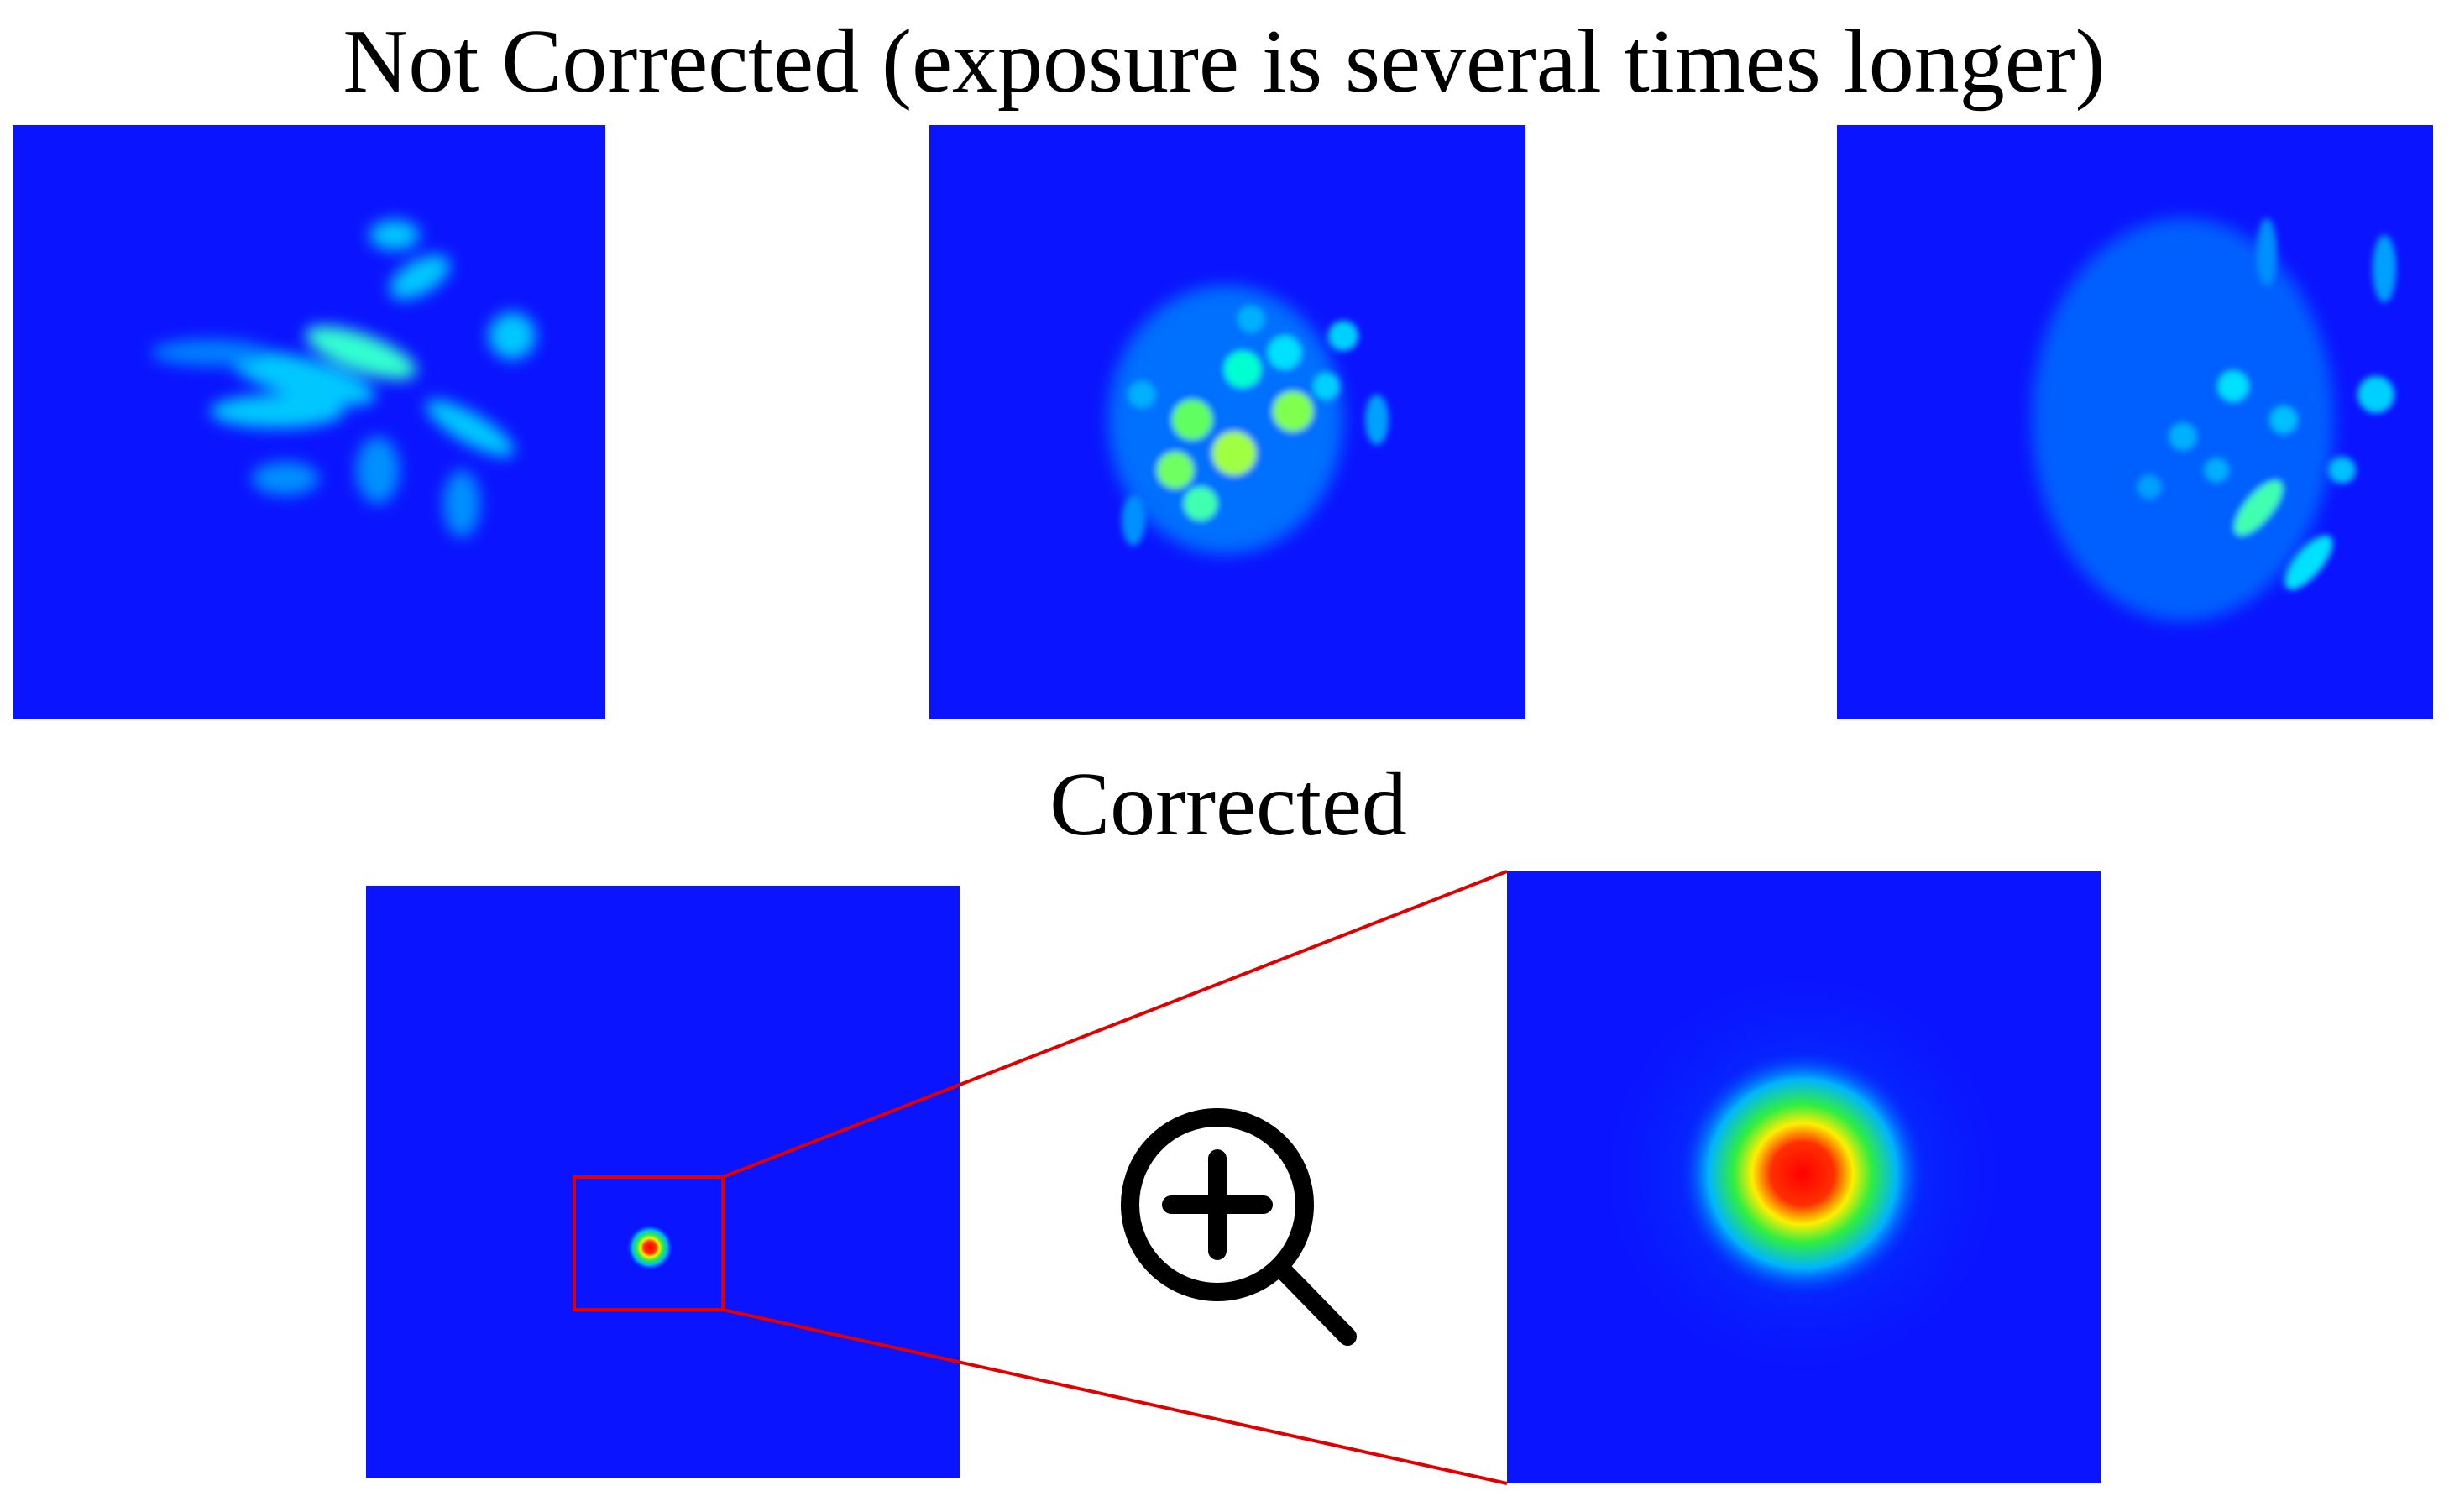 The image size is (2449, 1512). Describe the element at coordinates (1802, 1174) in the screenshot. I see `zoomed-spot` at that location.